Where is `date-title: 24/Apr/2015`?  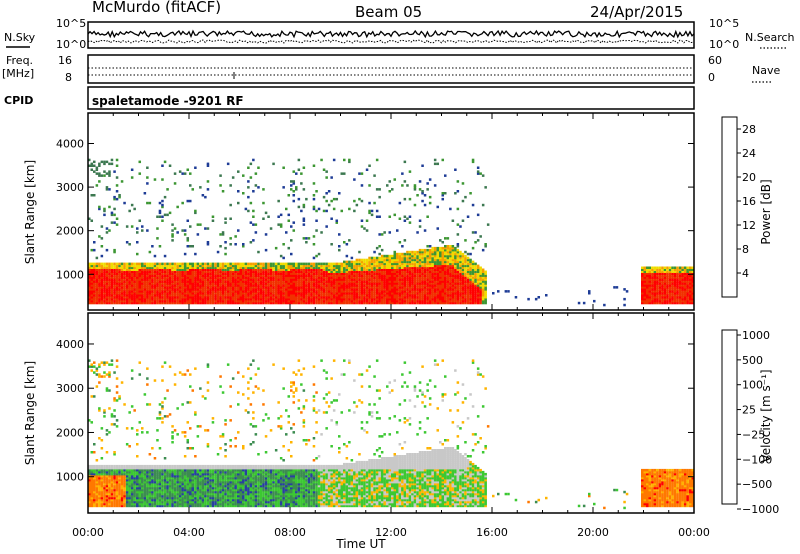
date-title: 24/Apr/2015 is located at coordinates (636, 12).